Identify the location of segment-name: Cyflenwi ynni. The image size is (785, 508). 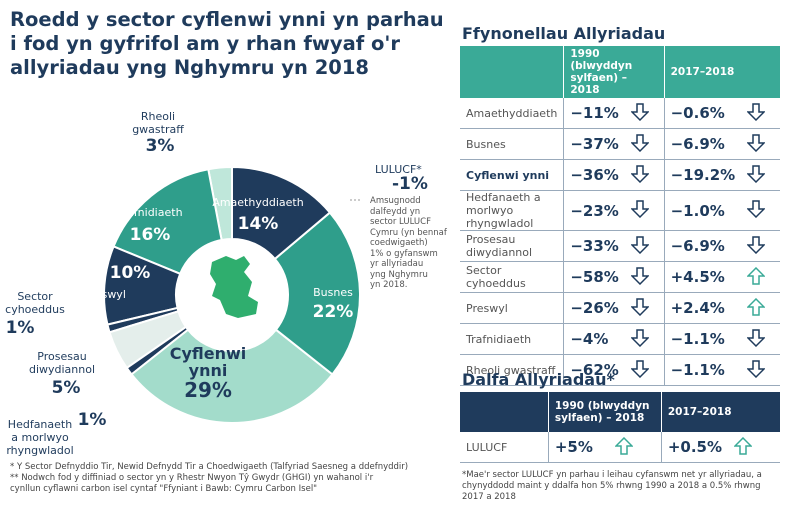
(208, 362).